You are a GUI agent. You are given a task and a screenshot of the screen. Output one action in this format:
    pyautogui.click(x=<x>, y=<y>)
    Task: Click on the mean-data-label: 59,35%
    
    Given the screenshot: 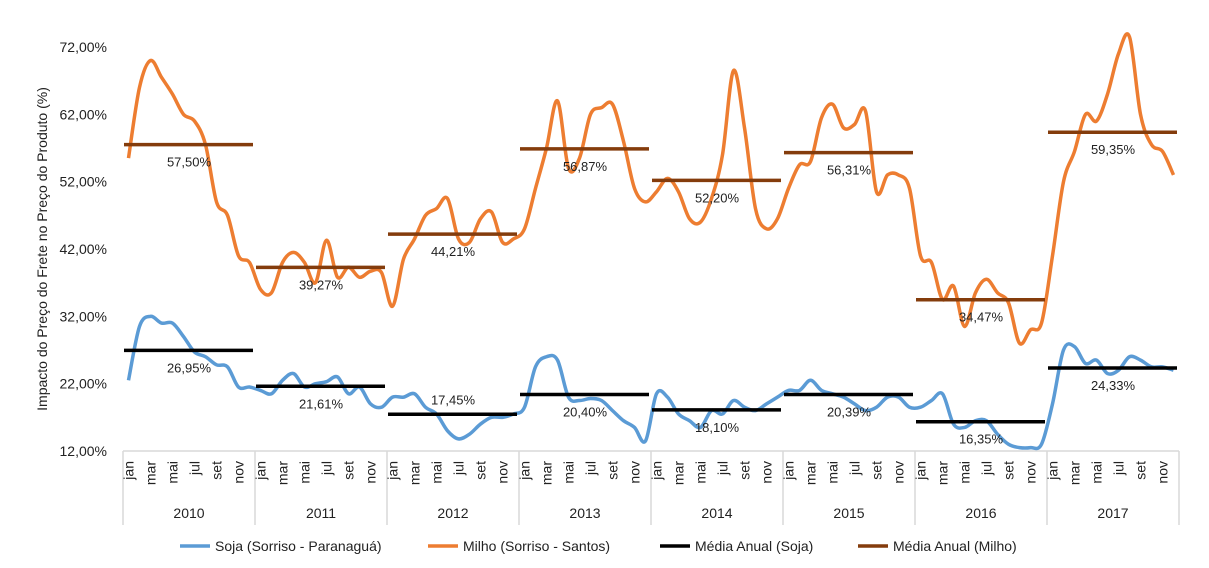 What is the action you would take?
    pyautogui.click(x=1113, y=149)
    